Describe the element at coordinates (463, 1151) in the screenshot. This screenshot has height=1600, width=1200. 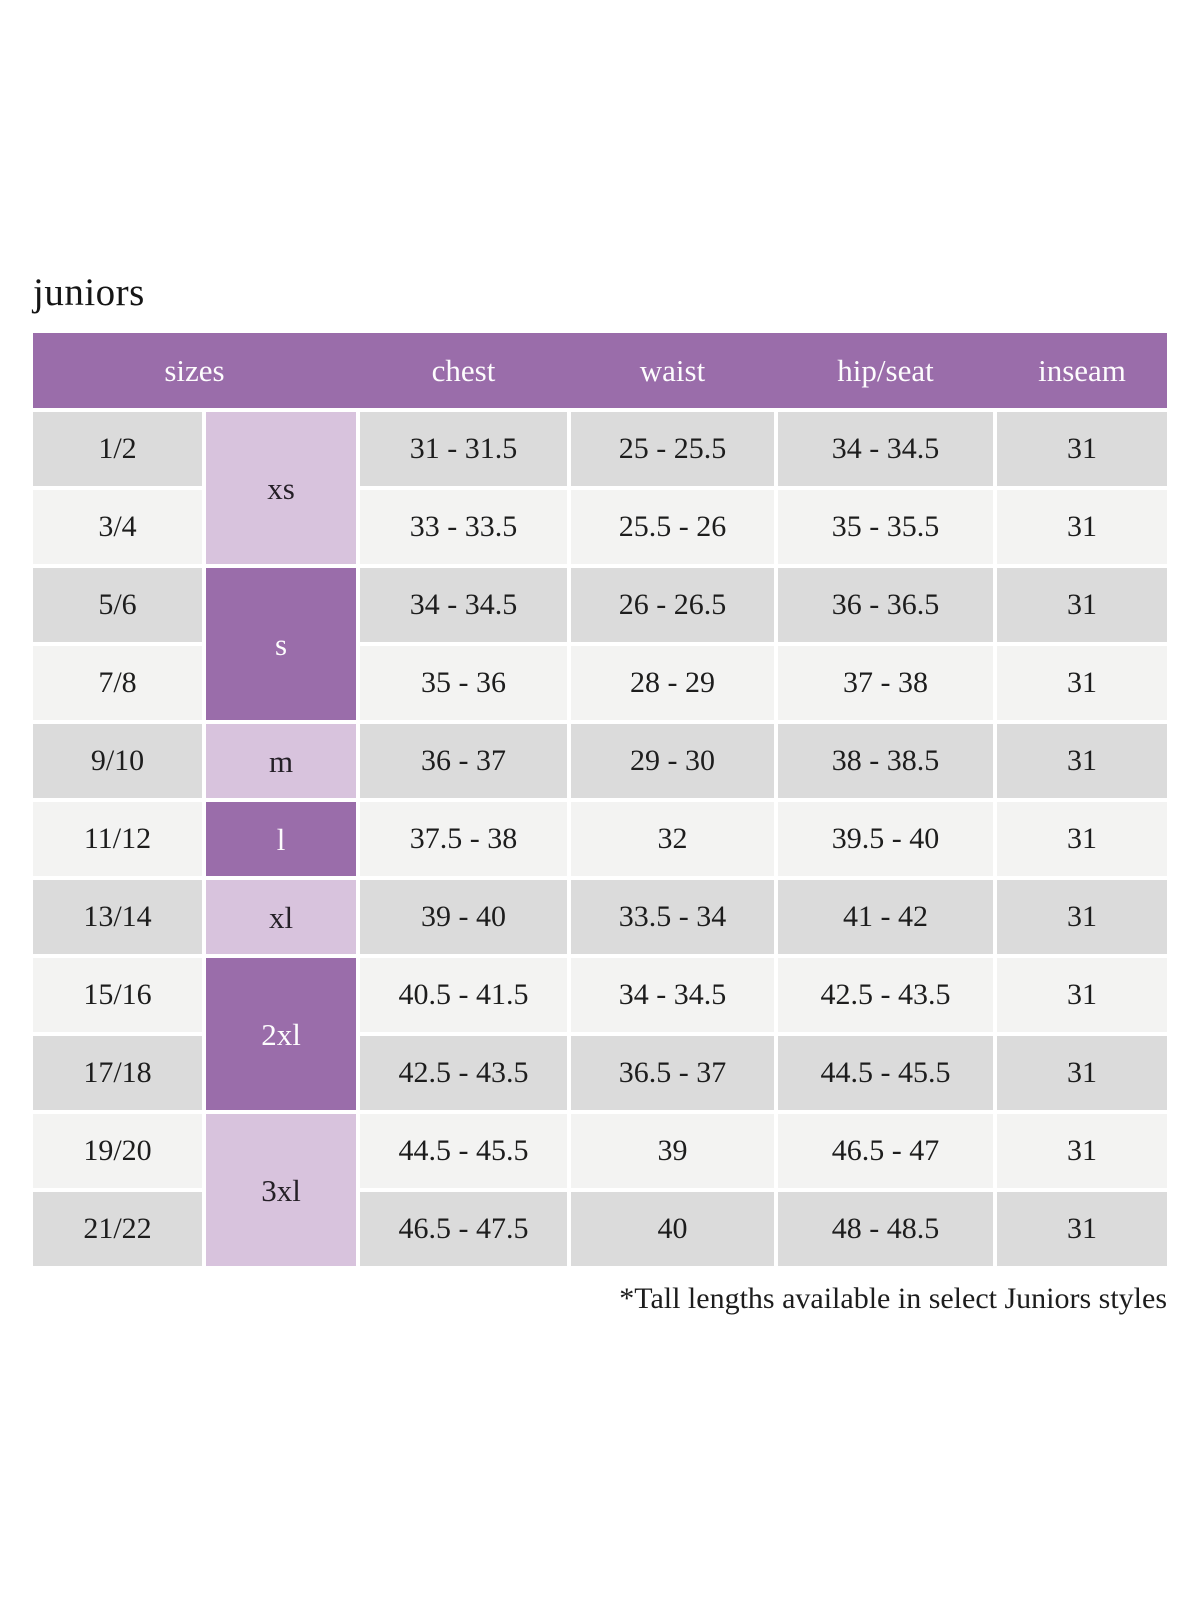
I see `chest-cell: 44.5 - 45.5` at that location.